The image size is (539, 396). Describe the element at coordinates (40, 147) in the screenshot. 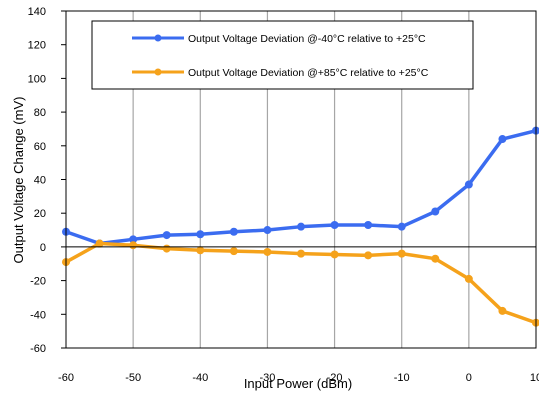

I see `y-tick-label: 60` at that location.